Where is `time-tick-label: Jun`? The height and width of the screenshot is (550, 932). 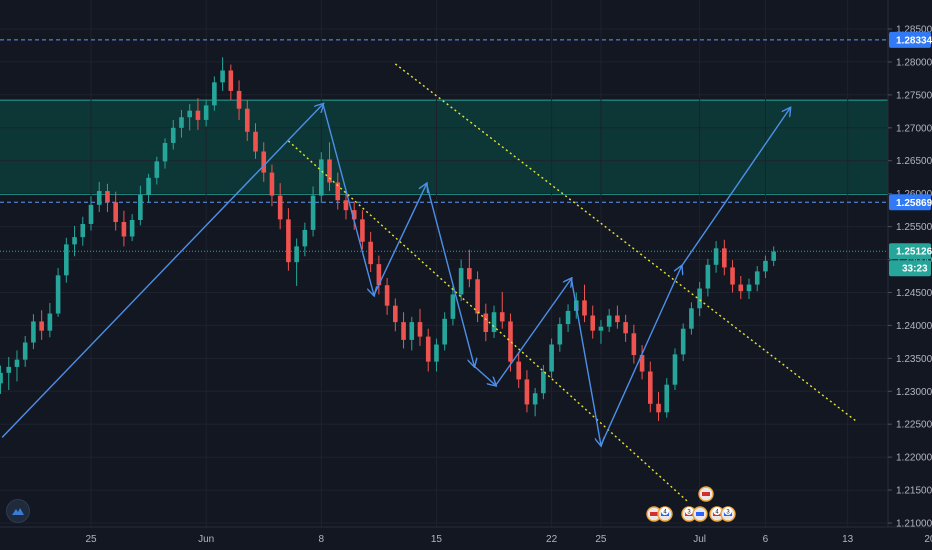
time-tick-label: Jun is located at coordinates (206, 539).